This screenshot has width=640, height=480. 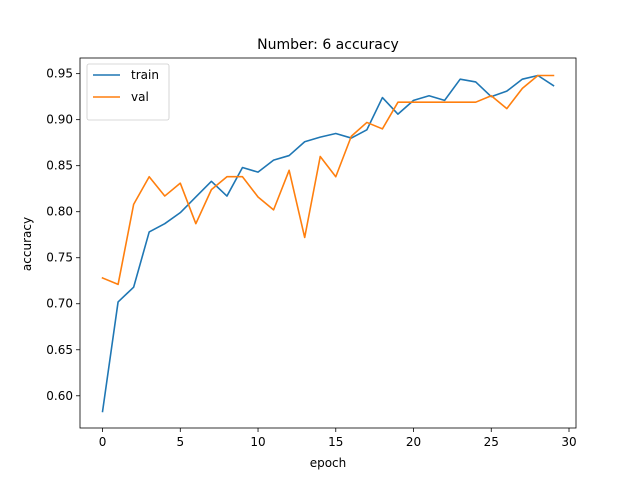 I want to click on chart-title: Number: 6 accuracy, so click(x=328, y=45).